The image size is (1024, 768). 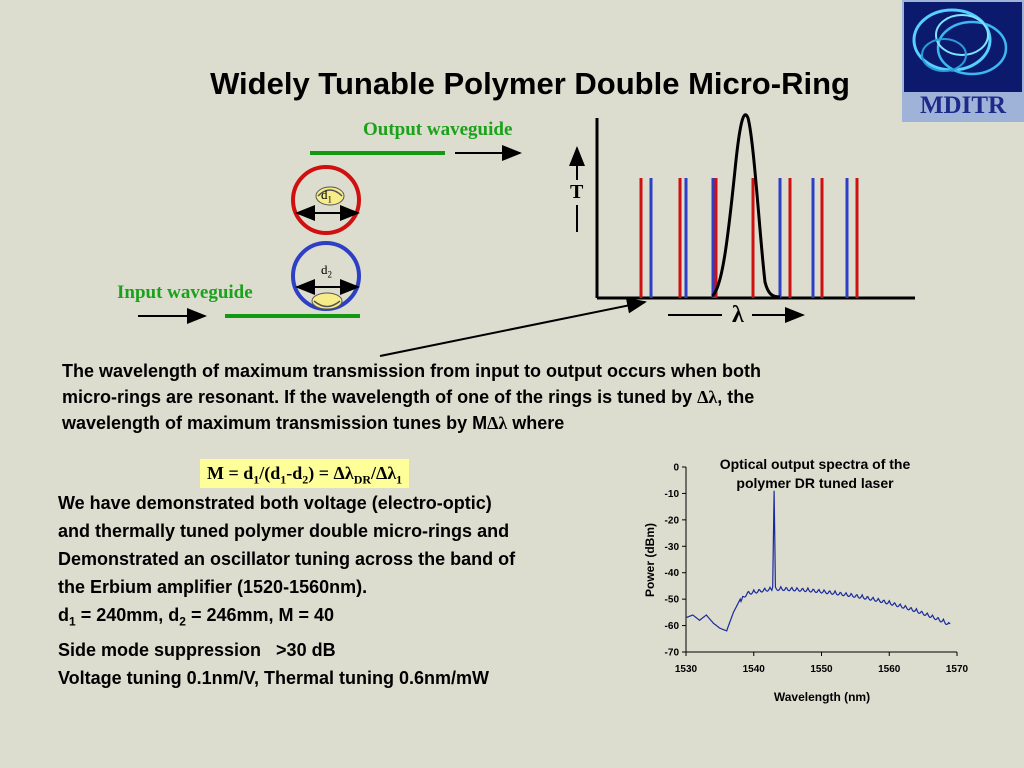 I want to click on x-tick-label: 1540, so click(x=754, y=669).